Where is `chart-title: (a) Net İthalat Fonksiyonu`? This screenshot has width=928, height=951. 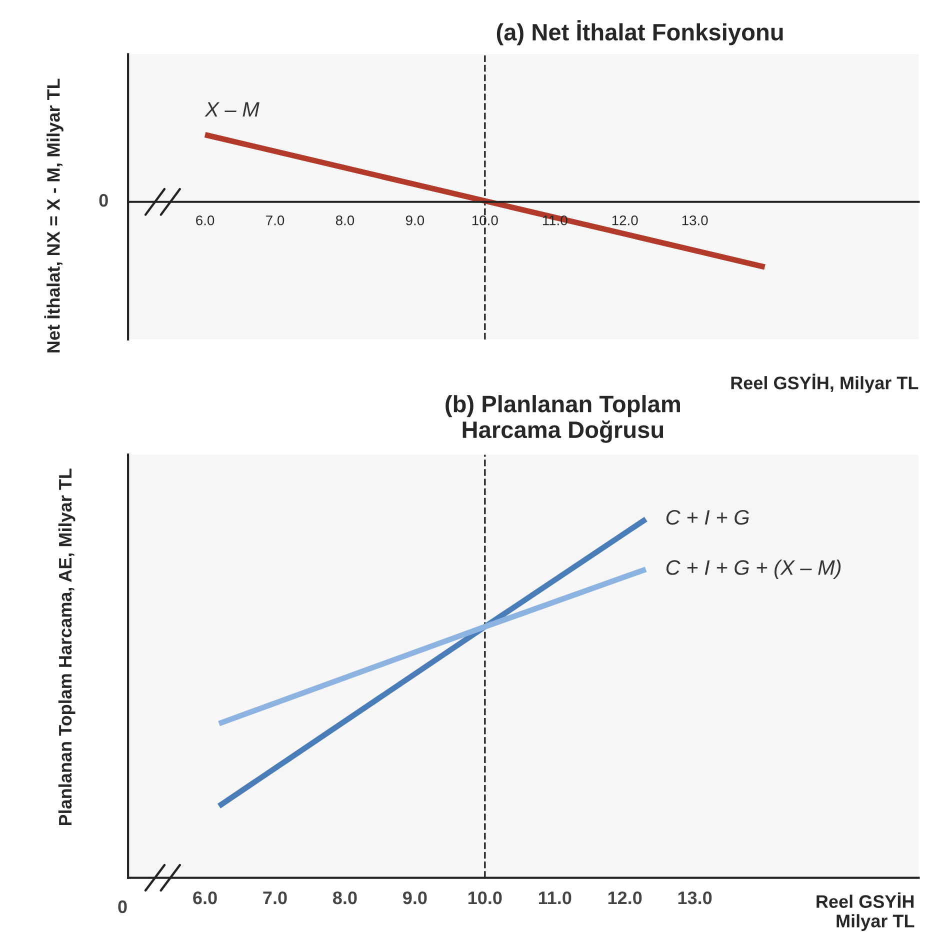
chart-title: (a) Net İthalat Fonksiyonu is located at coordinates (639, 33).